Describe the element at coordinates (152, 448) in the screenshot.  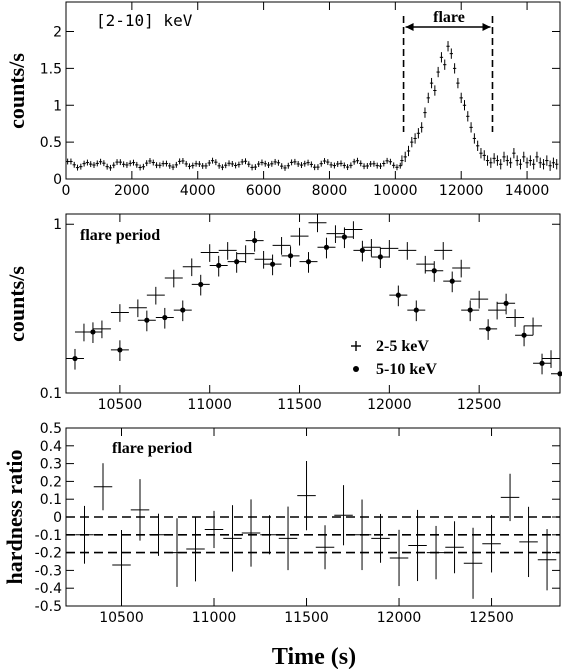
I see `bottom-panel-annotation: flare period` at that location.